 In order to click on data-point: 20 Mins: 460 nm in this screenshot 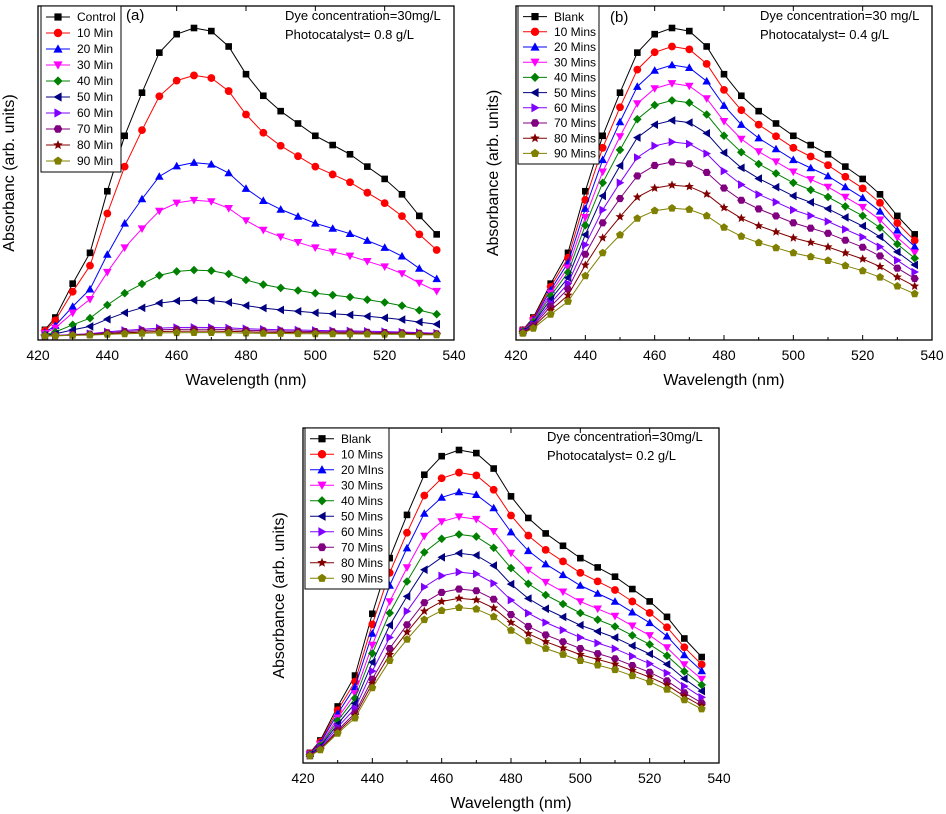, I will do `click(654, 70)`.